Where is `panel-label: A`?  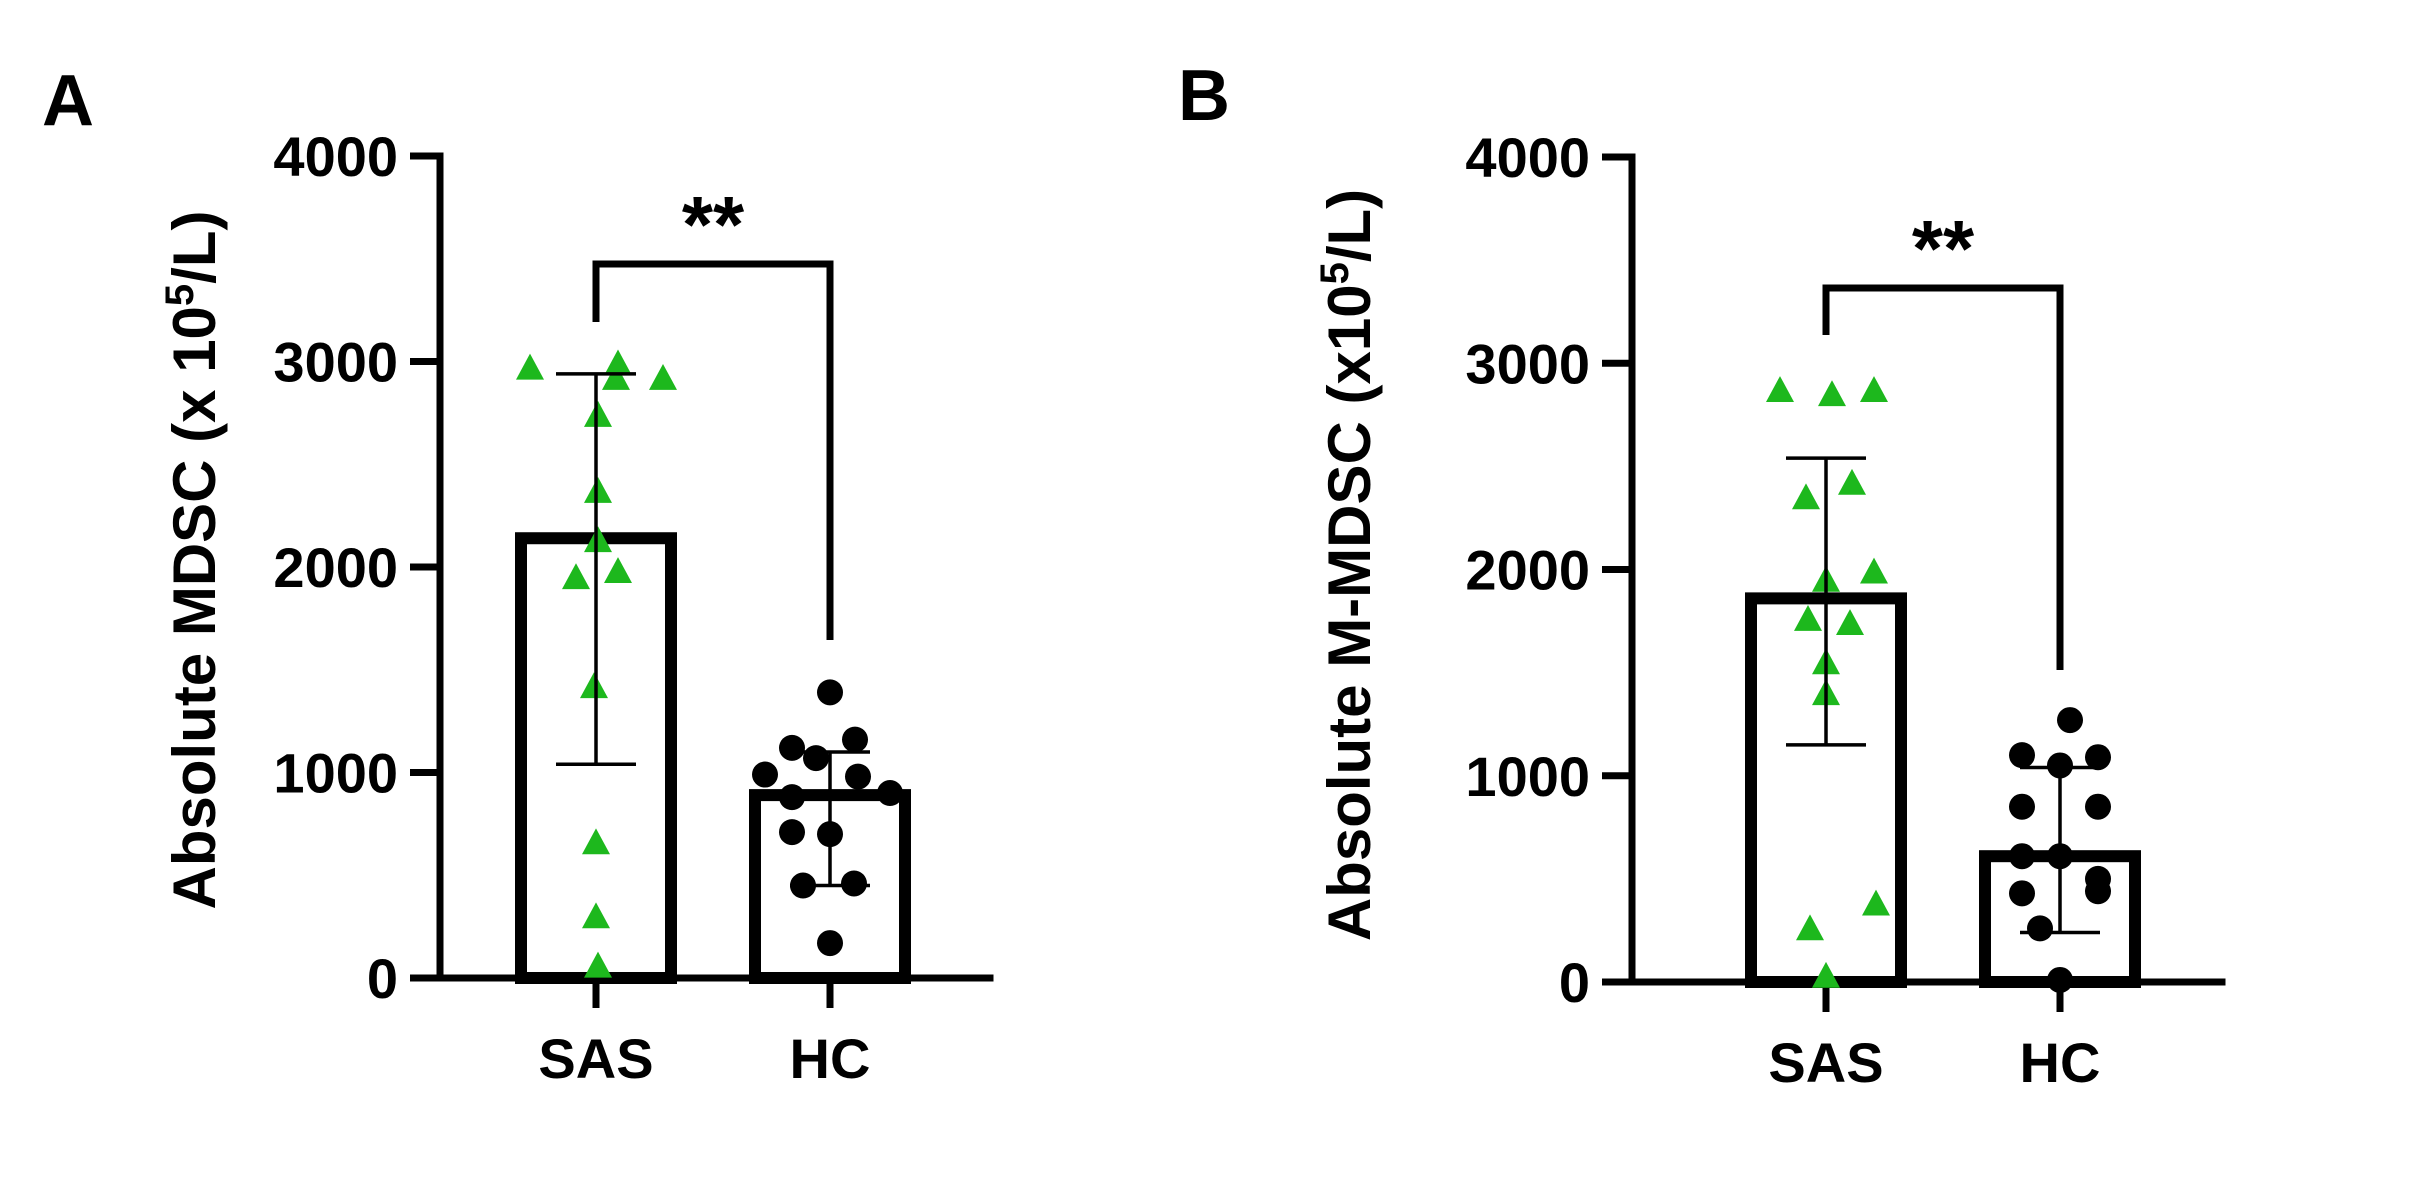 panel-label: A is located at coordinates (68, 101).